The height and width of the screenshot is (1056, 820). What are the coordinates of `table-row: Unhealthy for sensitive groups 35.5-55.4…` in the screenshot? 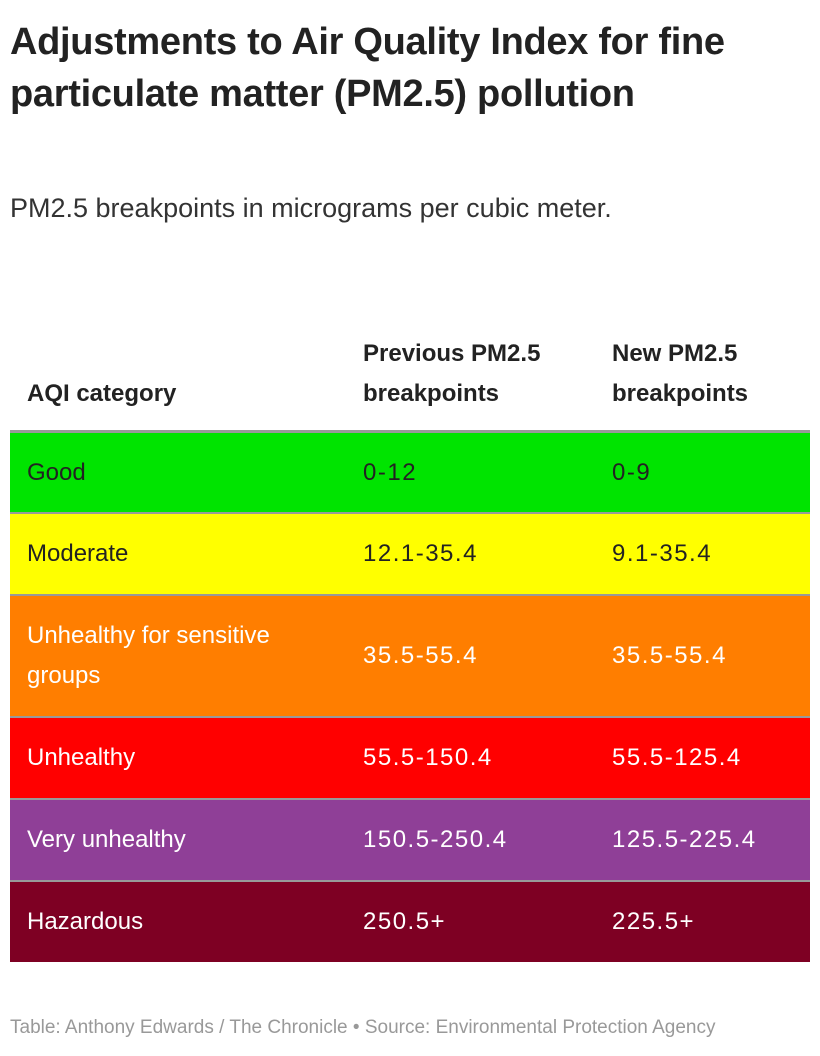 It's located at (410, 657).